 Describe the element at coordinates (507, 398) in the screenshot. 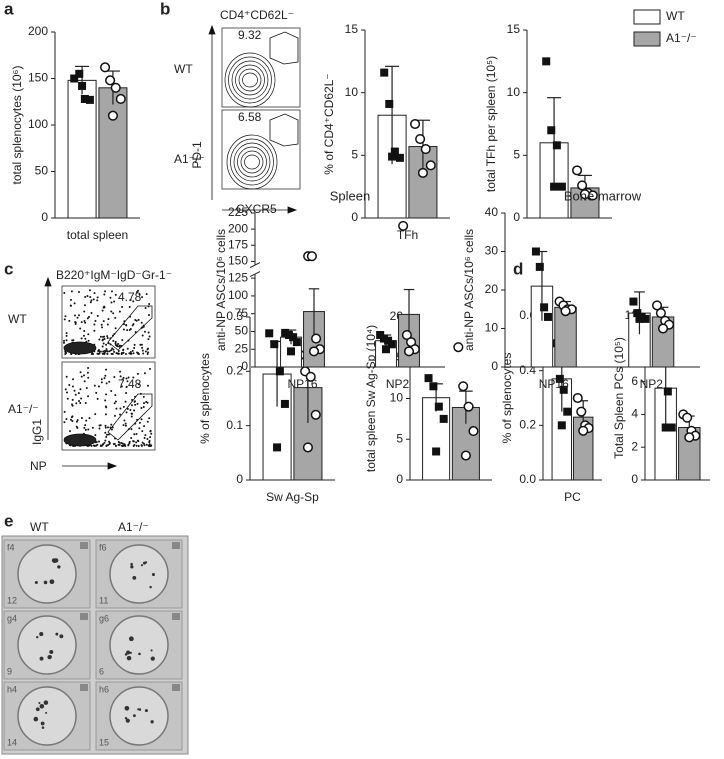

I see `y-axis-label: % of splenocytes` at that location.